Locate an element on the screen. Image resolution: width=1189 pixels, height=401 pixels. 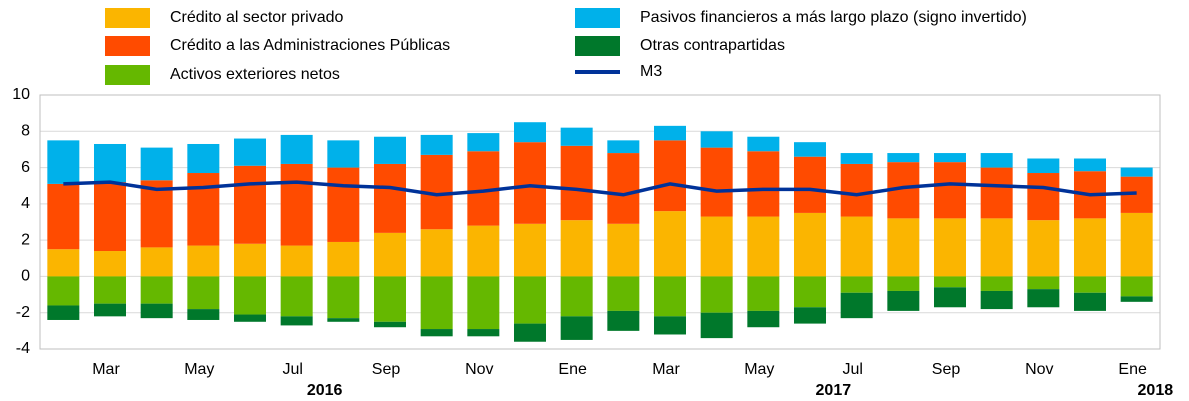
legend-label: Activos exteriores netos is located at coordinates (255, 74).